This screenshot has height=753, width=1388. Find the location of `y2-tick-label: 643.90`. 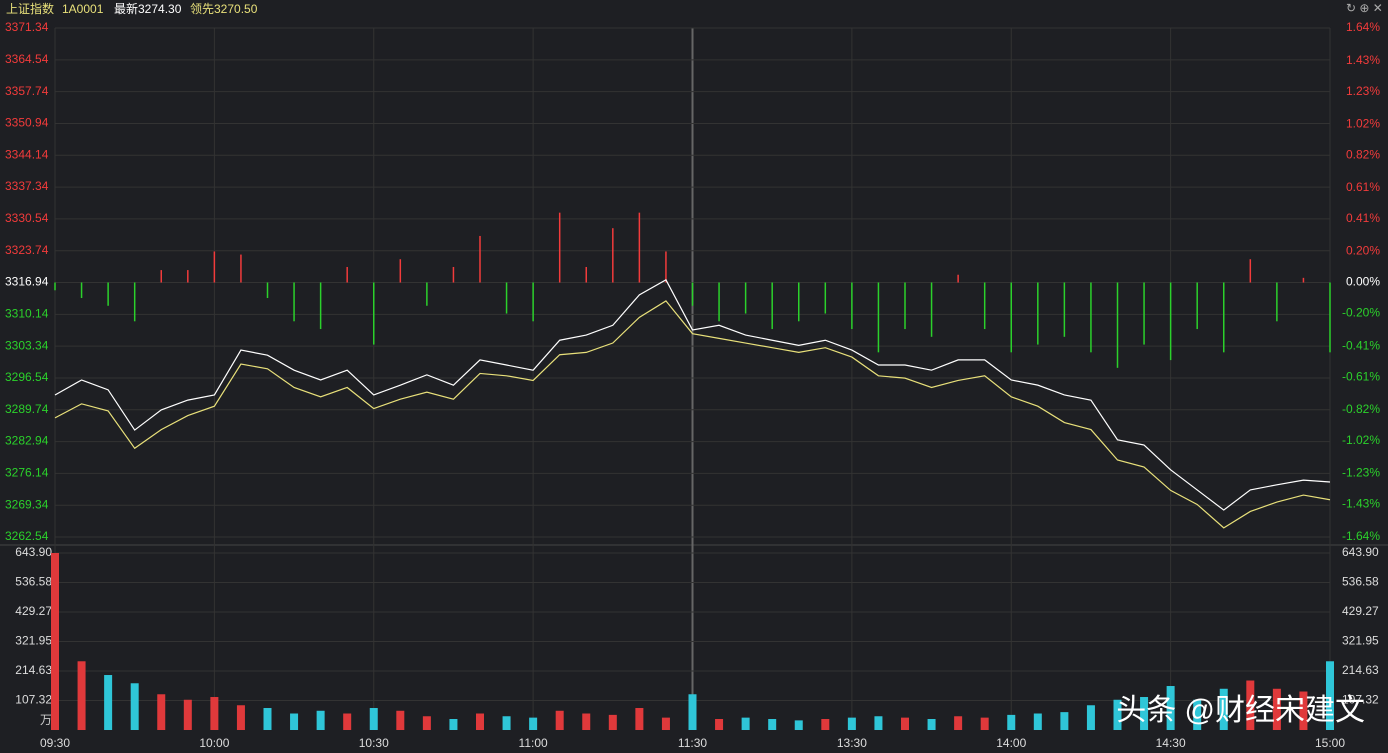

y2-tick-label: 643.90 is located at coordinates (1360, 552).